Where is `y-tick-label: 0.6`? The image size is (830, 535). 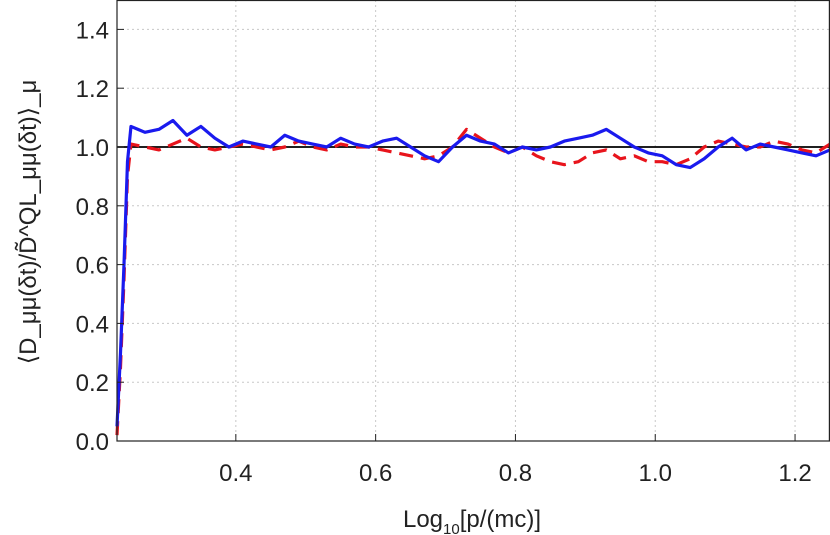
y-tick-label: 0.6 is located at coordinates (92, 266).